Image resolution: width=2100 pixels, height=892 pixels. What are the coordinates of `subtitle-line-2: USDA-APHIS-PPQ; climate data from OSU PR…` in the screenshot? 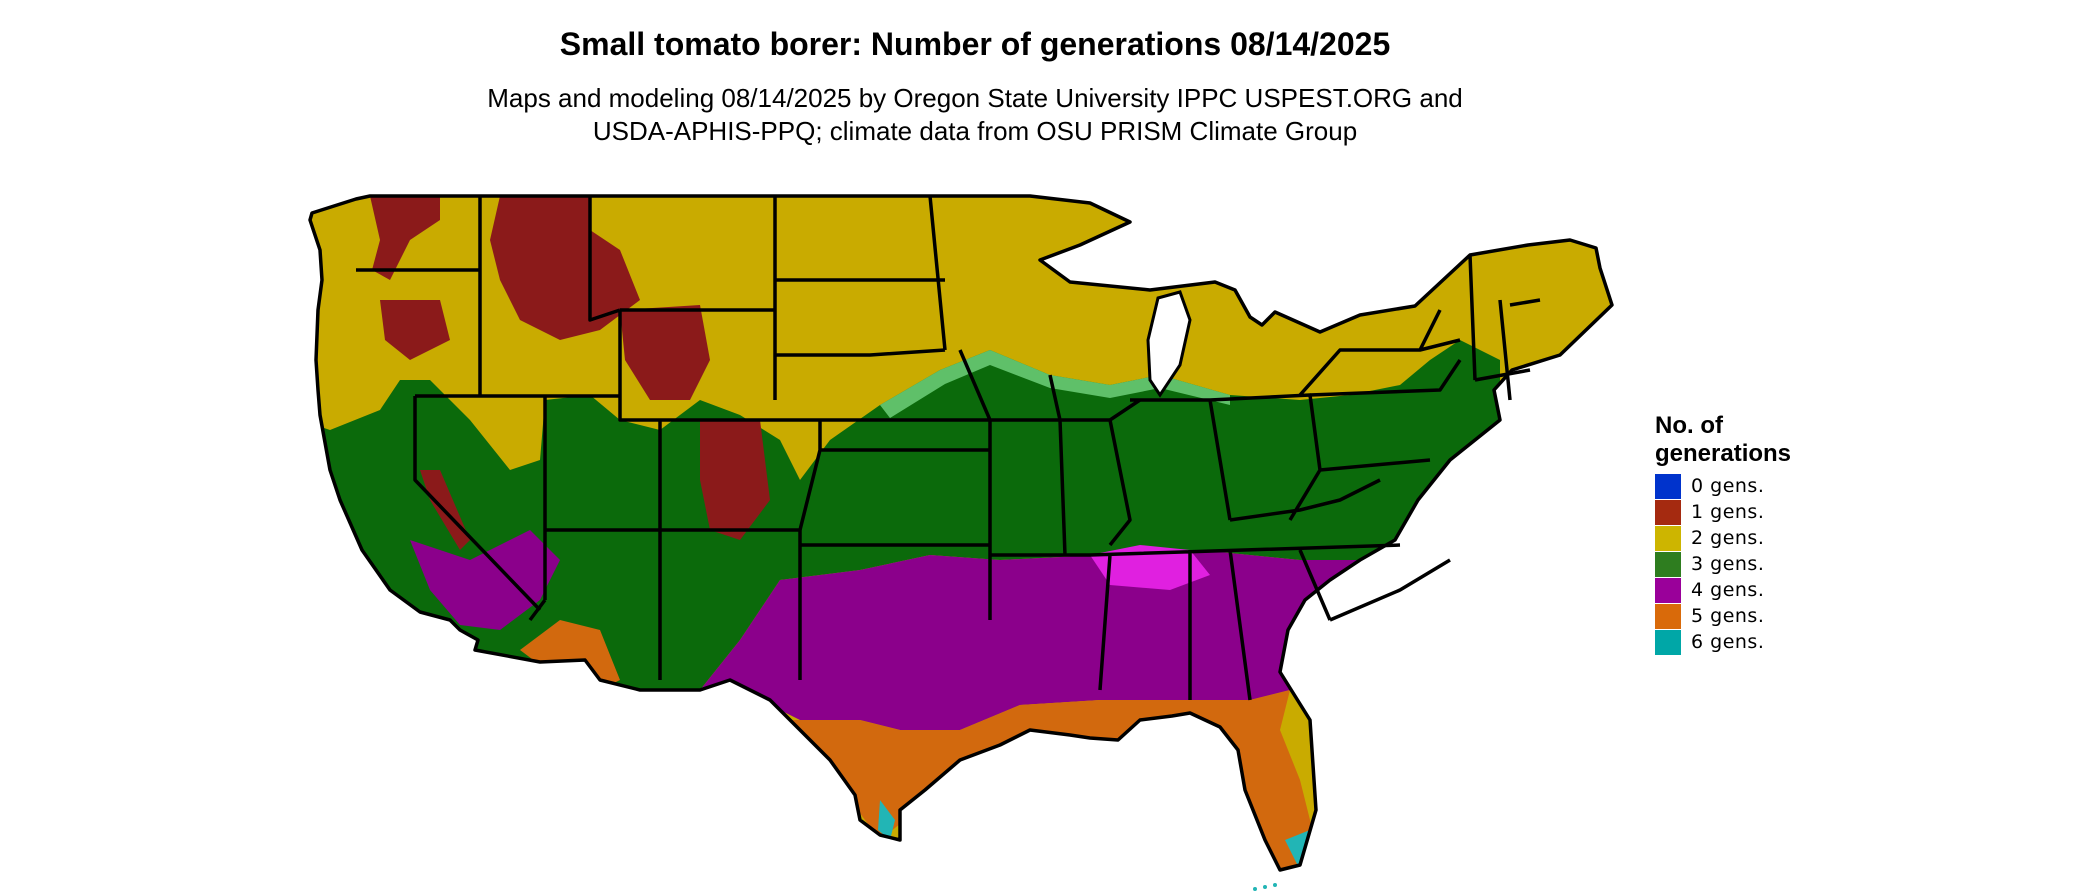 It's located at (975, 131).